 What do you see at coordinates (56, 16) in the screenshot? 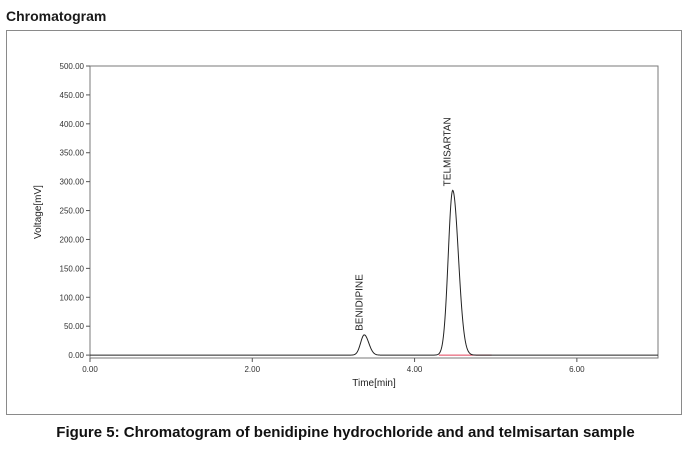
I see `page-title: Chromatogram` at bounding box center [56, 16].